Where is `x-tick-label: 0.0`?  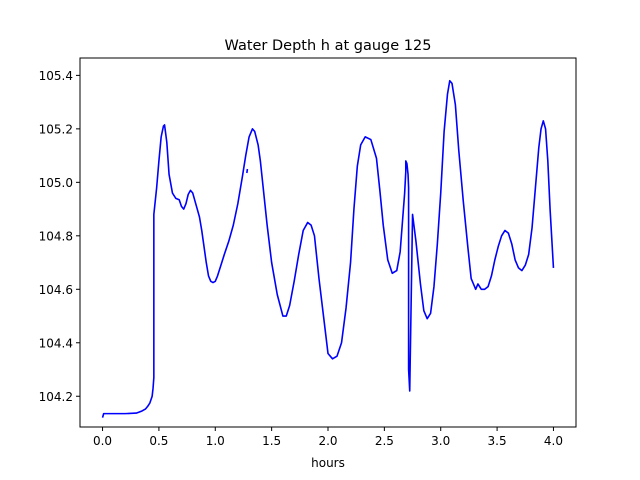 x-tick-label: 0.0 is located at coordinates (102, 441).